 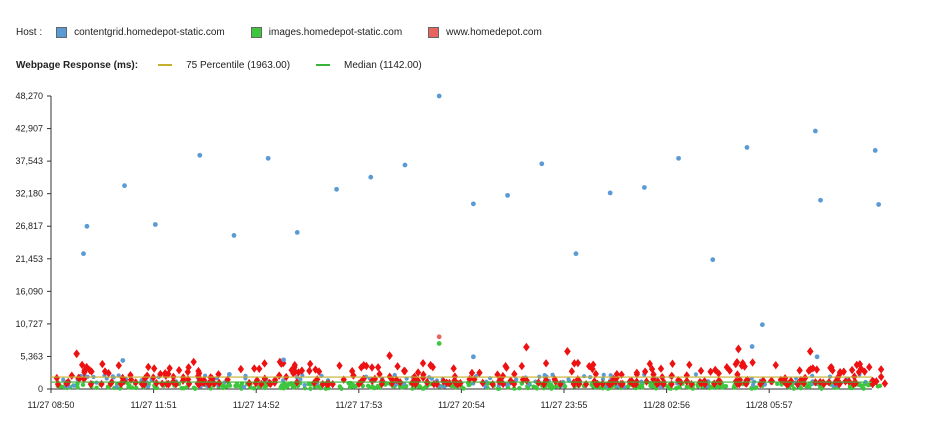 What do you see at coordinates (439, 343) in the screenshot?
I see `images-outlier-point` at bounding box center [439, 343].